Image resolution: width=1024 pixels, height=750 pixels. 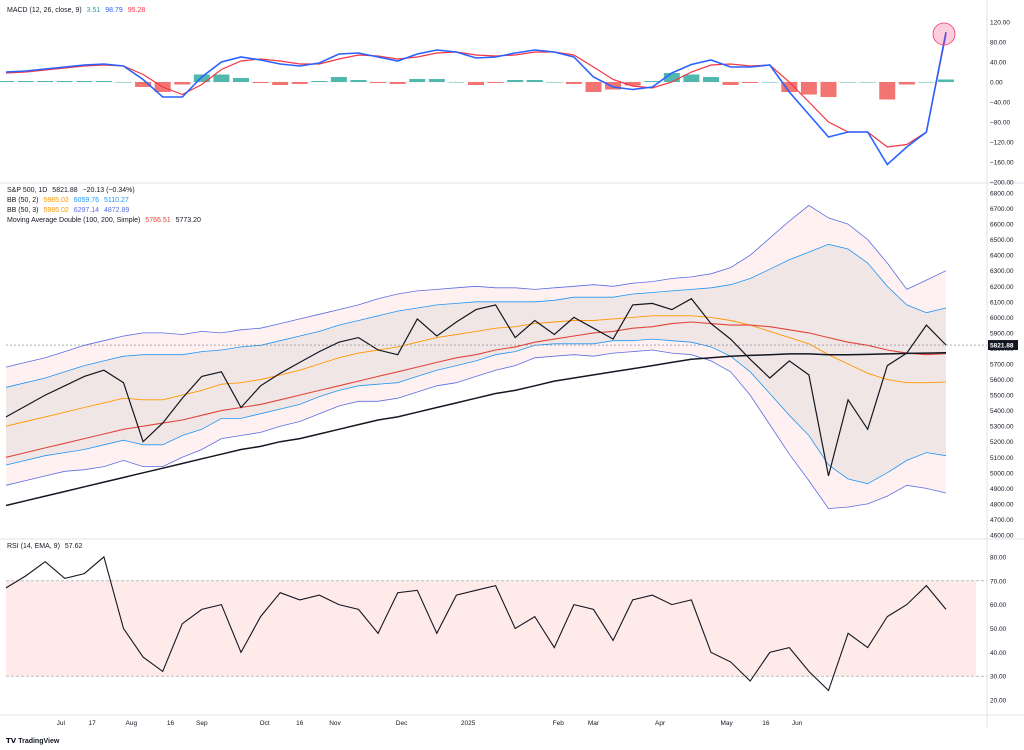 I want to click on symbol-change: −20.13 (−0.34%), so click(x=108, y=190).